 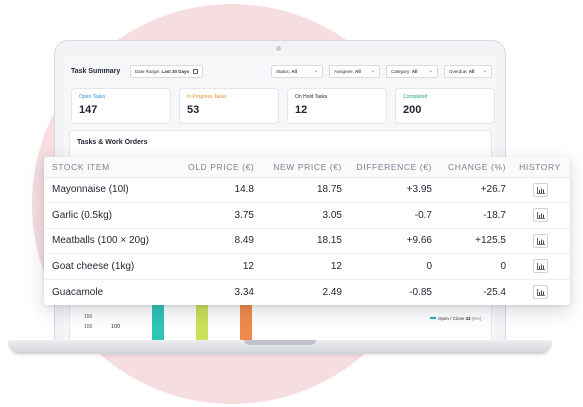 I want to click on kpi-label: On Hold Tasks, so click(x=311, y=97).